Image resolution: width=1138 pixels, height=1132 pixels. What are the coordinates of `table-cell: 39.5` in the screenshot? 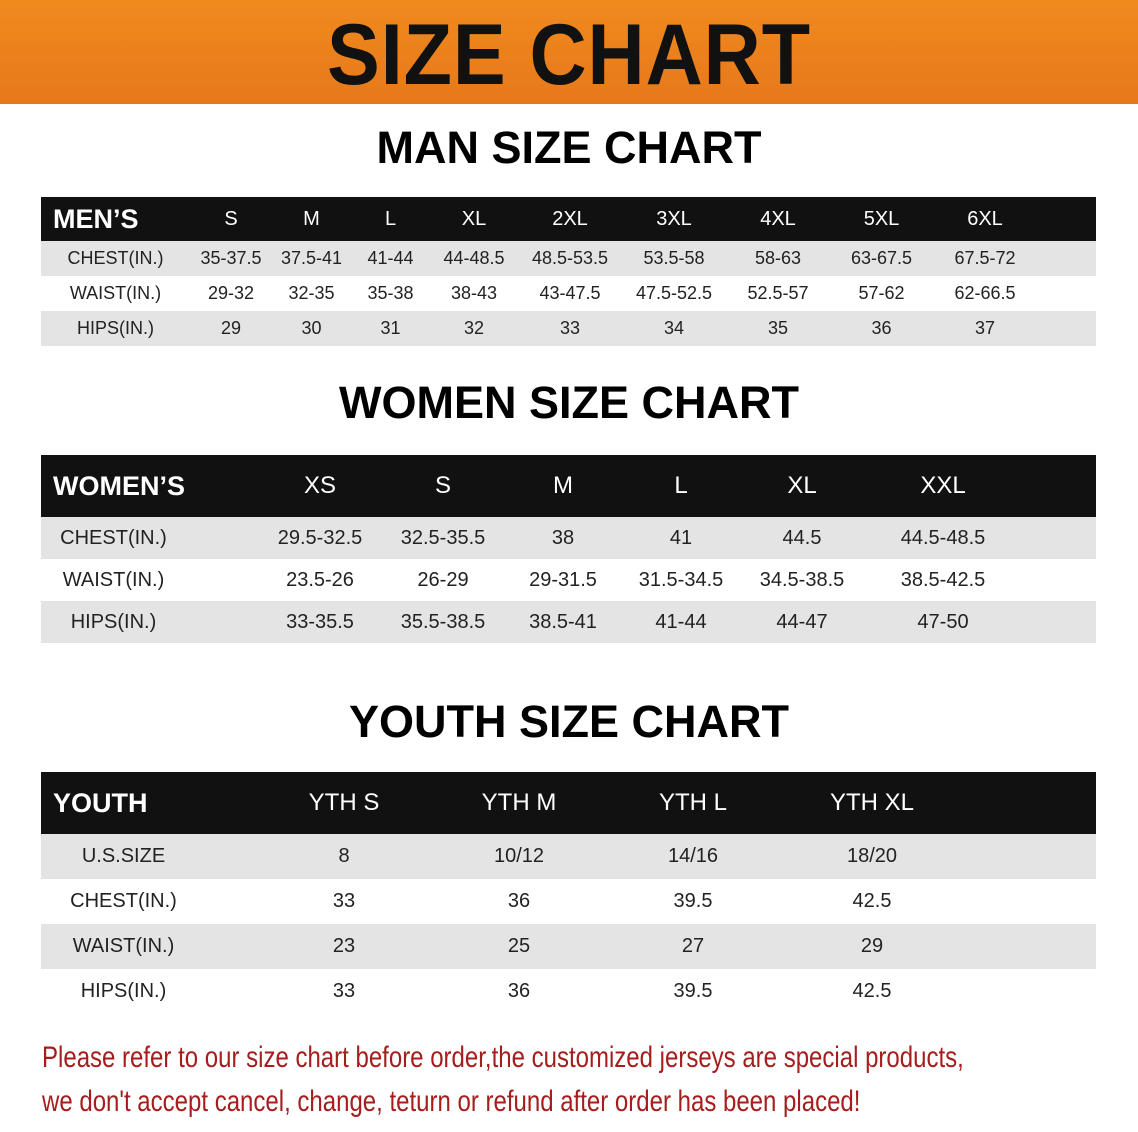 It's located at (693, 991).